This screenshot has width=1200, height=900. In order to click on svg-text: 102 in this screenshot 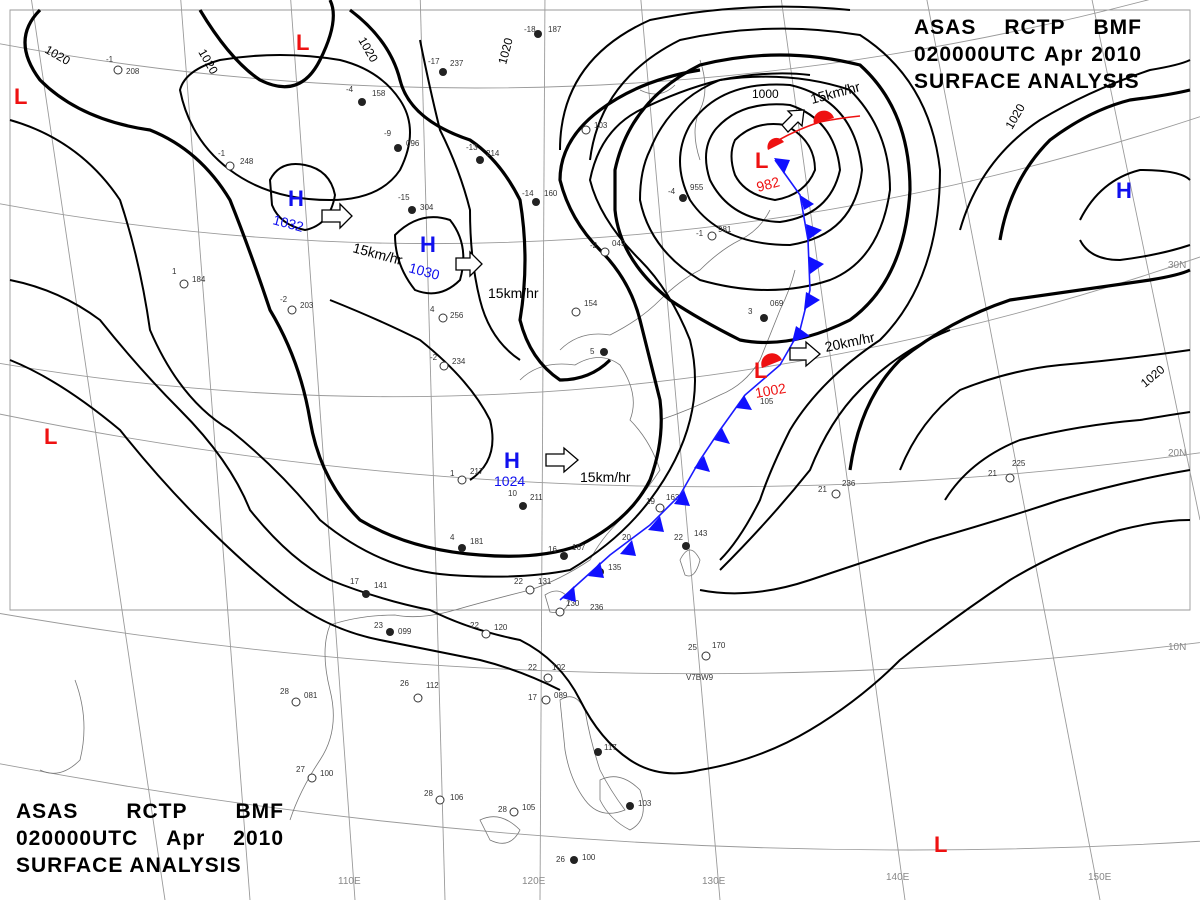, I will do `click(559, 667)`.